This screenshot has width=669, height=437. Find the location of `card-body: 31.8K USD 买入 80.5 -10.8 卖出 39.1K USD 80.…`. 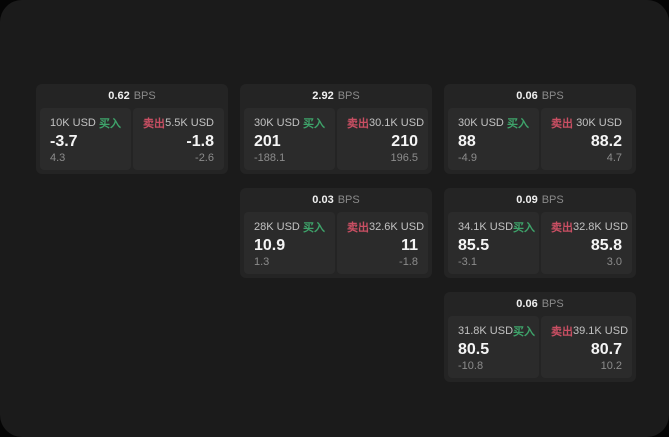

card-body: 31.8K USD 买入 80.5 -10.8 卖出 39.1K USD 80.… is located at coordinates (540, 347).